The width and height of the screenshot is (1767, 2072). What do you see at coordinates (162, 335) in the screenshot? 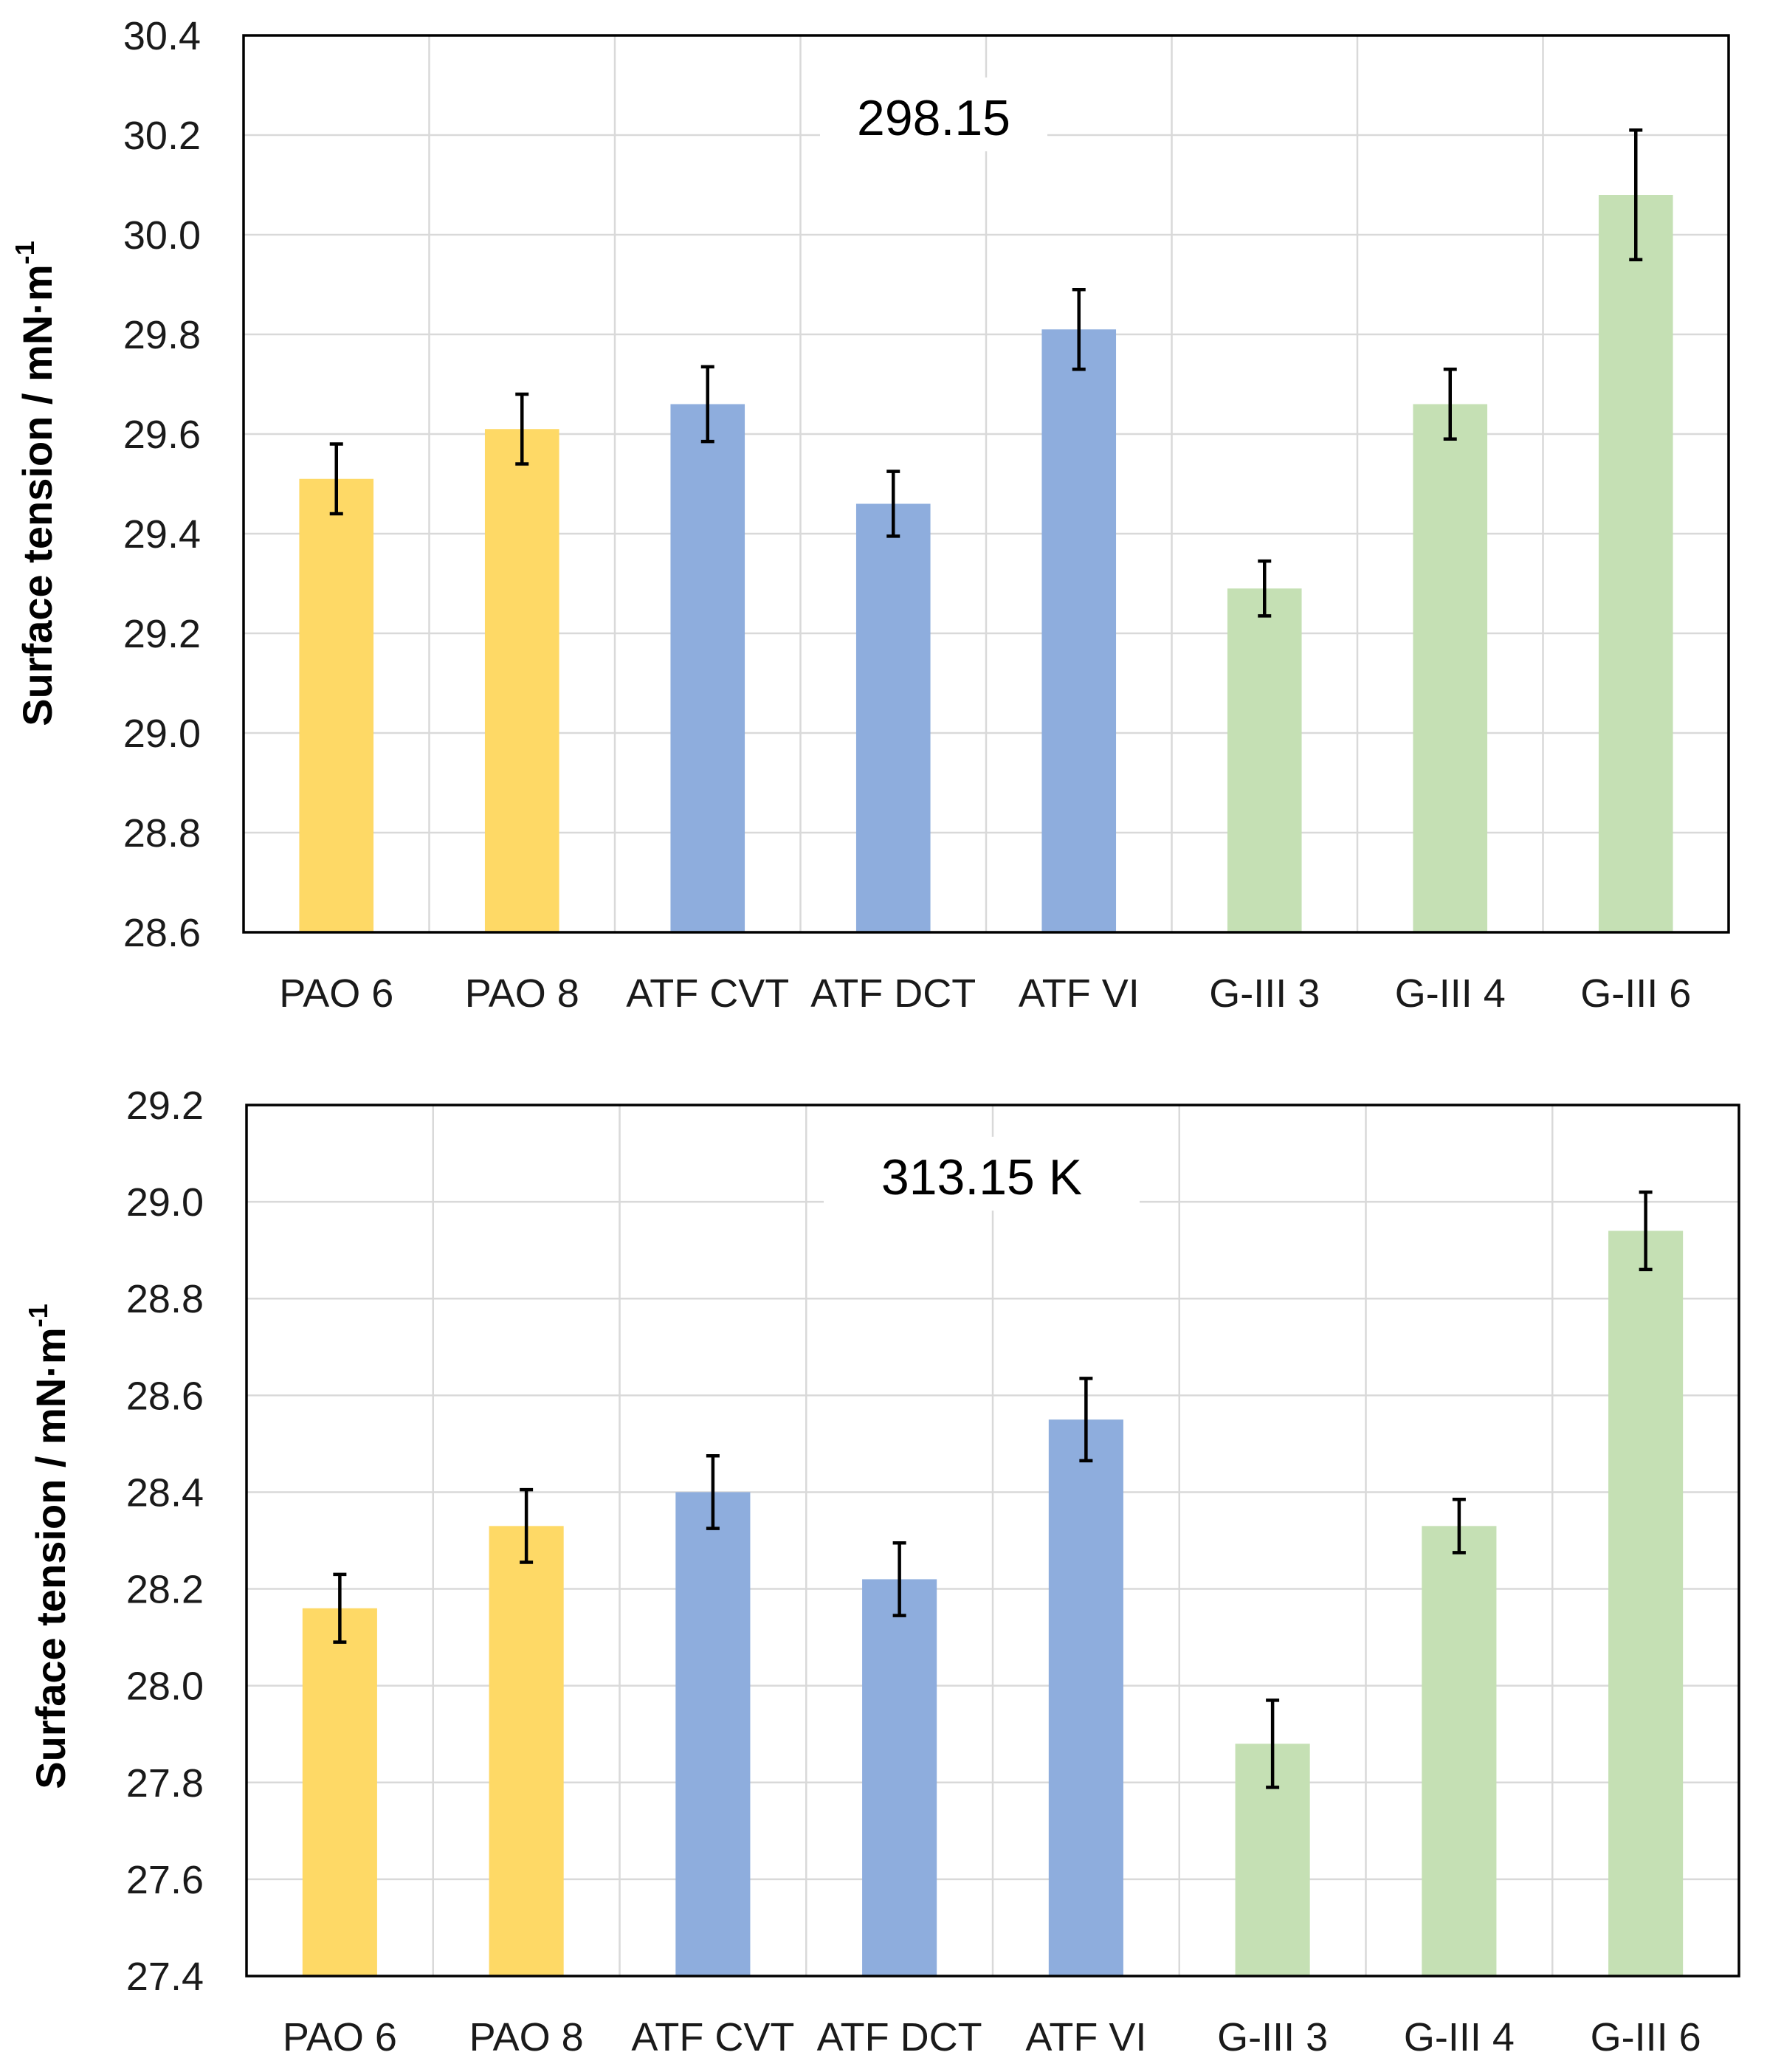
I see `y-tick-label: 29.8` at bounding box center [162, 335].